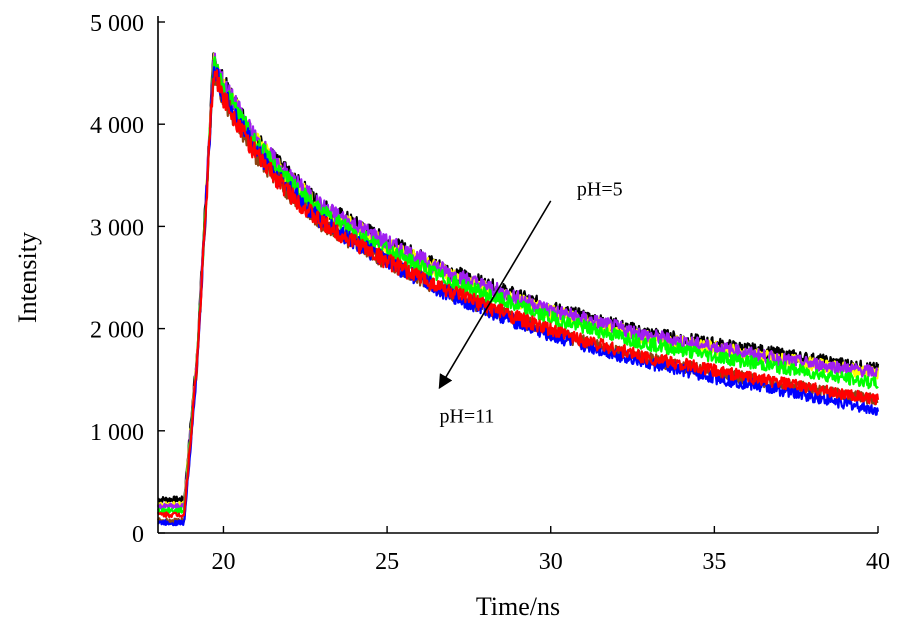 The height and width of the screenshot is (628, 900). Describe the element at coordinates (117, 126) in the screenshot. I see `y-tick-label: 4 000` at that location.